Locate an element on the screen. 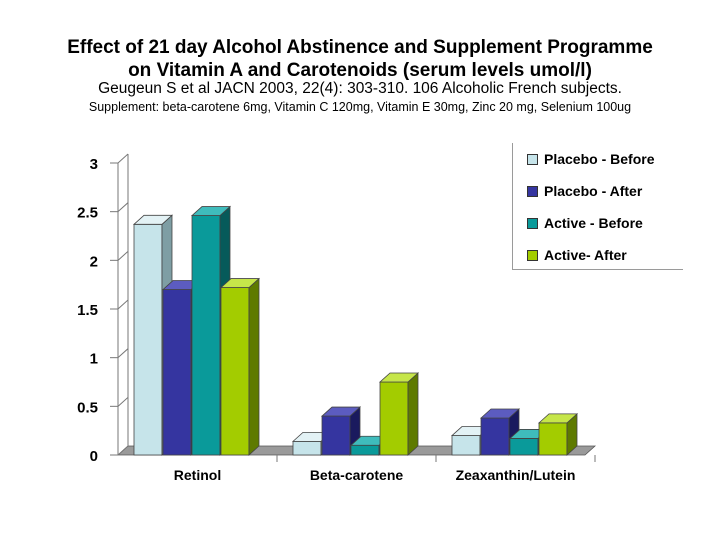 Image resolution: width=720 pixels, height=540 pixels. y-tick-label: 2.5 is located at coordinates (87, 213).